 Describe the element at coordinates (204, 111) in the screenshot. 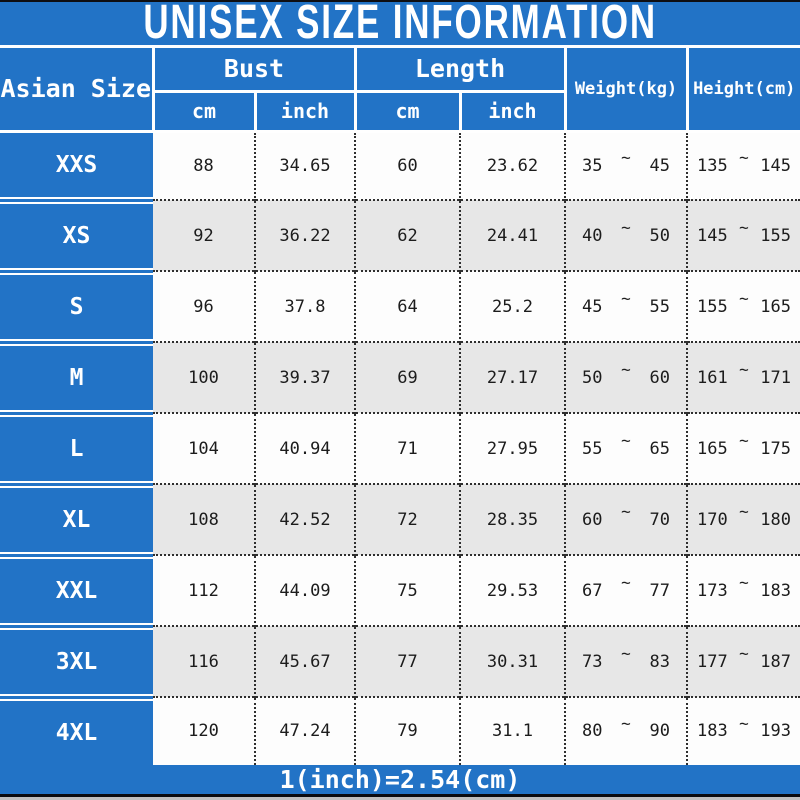

I see `bust-cm-header: cm` at that location.